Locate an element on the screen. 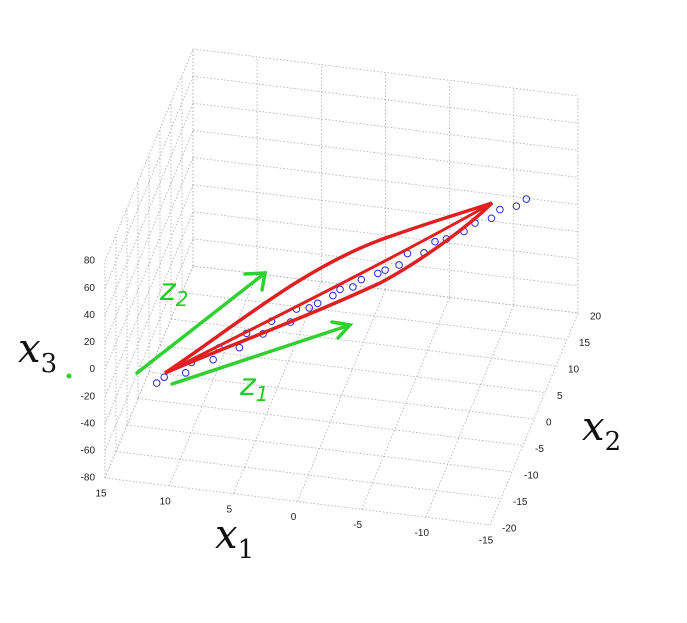  x-tick-label: -15 is located at coordinates (486, 541).